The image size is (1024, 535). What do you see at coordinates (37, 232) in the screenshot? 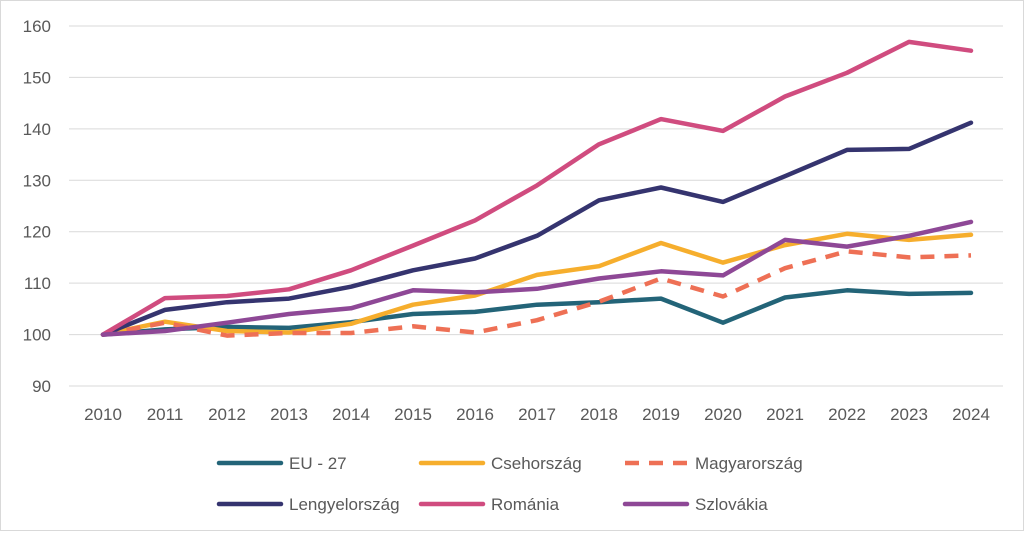
I see `y-tick-label: 120` at bounding box center [37, 232].